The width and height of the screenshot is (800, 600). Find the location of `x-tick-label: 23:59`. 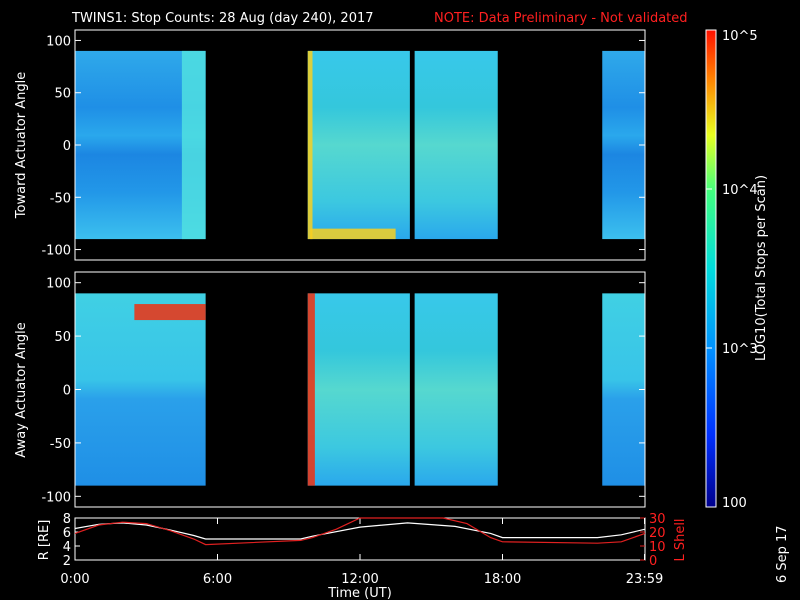

x-tick-label: 23:59 is located at coordinates (644, 579).